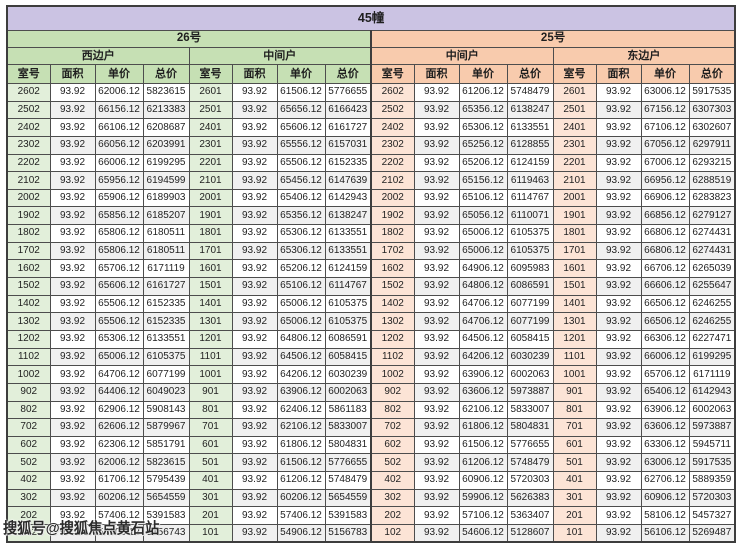  Describe the element at coordinates (301, 498) in the screenshot. I see `unit-price-cell: 60206.12` at that location.